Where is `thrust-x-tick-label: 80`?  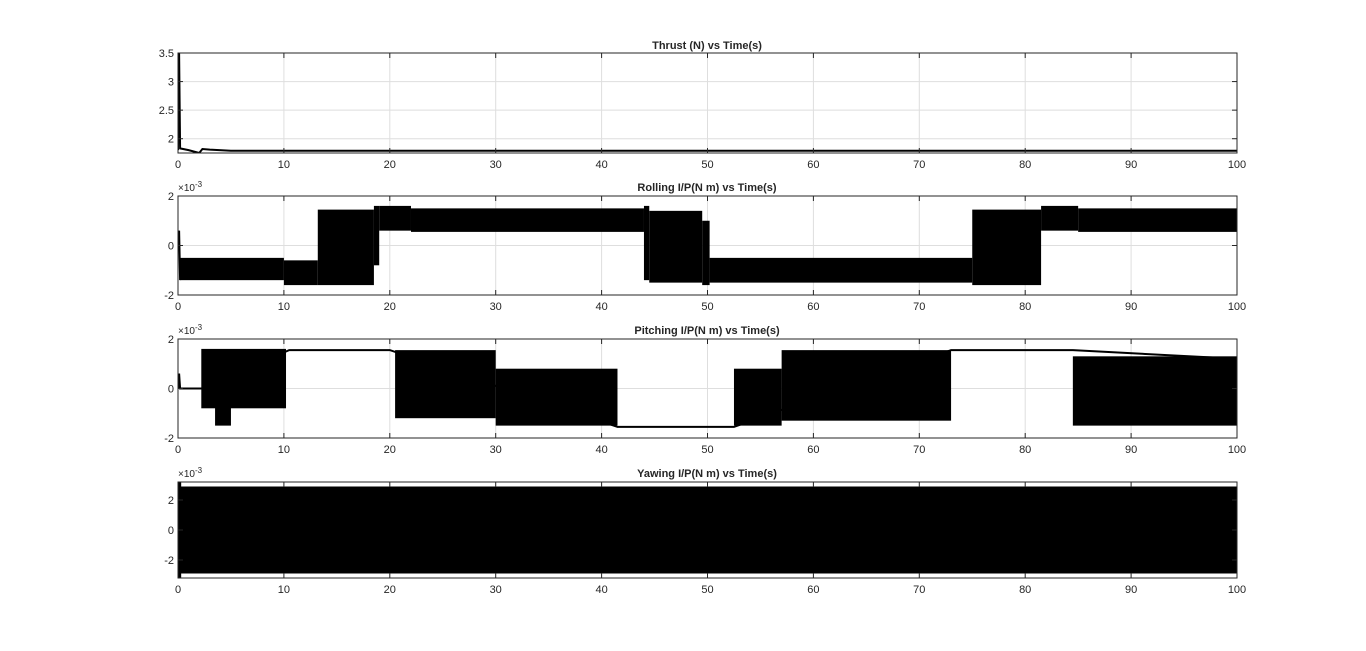
thrust-x-tick-label: 80 is located at coordinates (1025, 165).